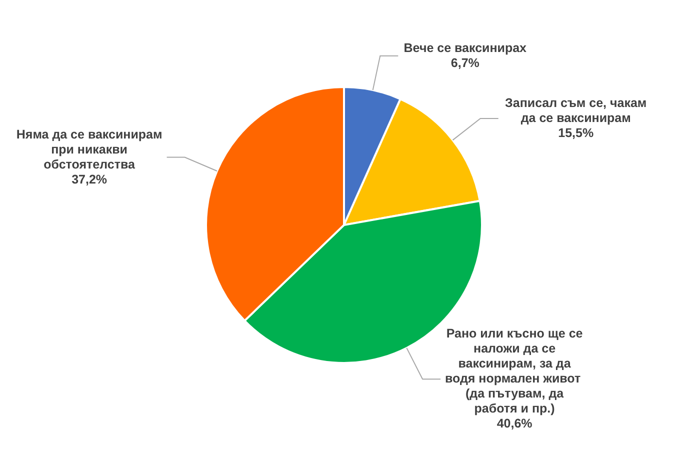 The image size is (686, 452). I want to click on data-label: 15,5%, so click(576, 133).